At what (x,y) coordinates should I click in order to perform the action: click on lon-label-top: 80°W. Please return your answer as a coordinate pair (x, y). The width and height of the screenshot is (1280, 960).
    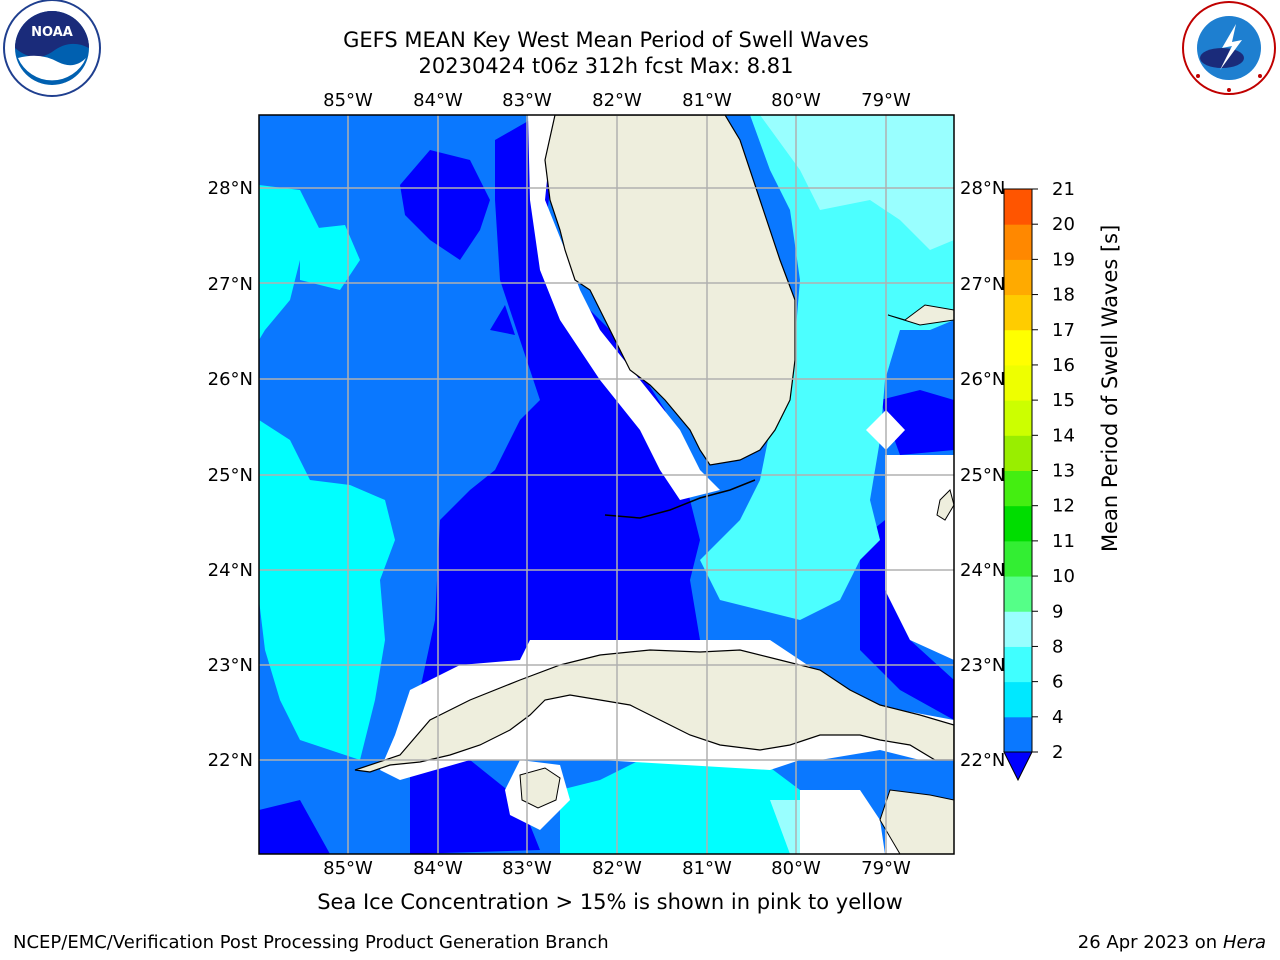
    Looking at the image, I should click on (796, 100).